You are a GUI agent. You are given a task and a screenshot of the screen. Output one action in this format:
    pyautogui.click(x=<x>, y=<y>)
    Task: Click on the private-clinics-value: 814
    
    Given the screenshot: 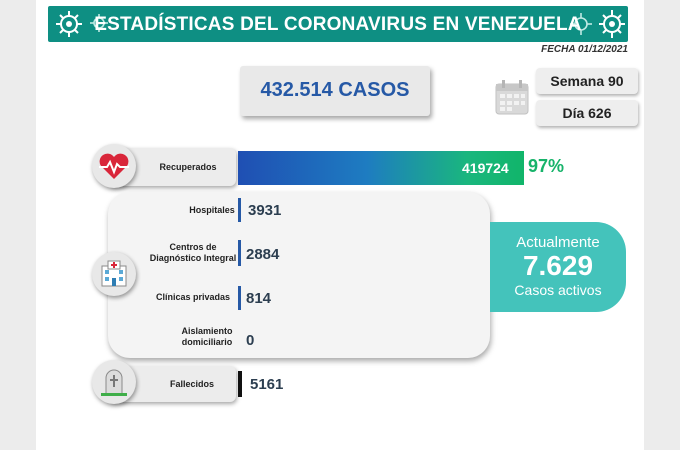 What is the action you would take?
    pyautogui.click(x=259, y=298)
    